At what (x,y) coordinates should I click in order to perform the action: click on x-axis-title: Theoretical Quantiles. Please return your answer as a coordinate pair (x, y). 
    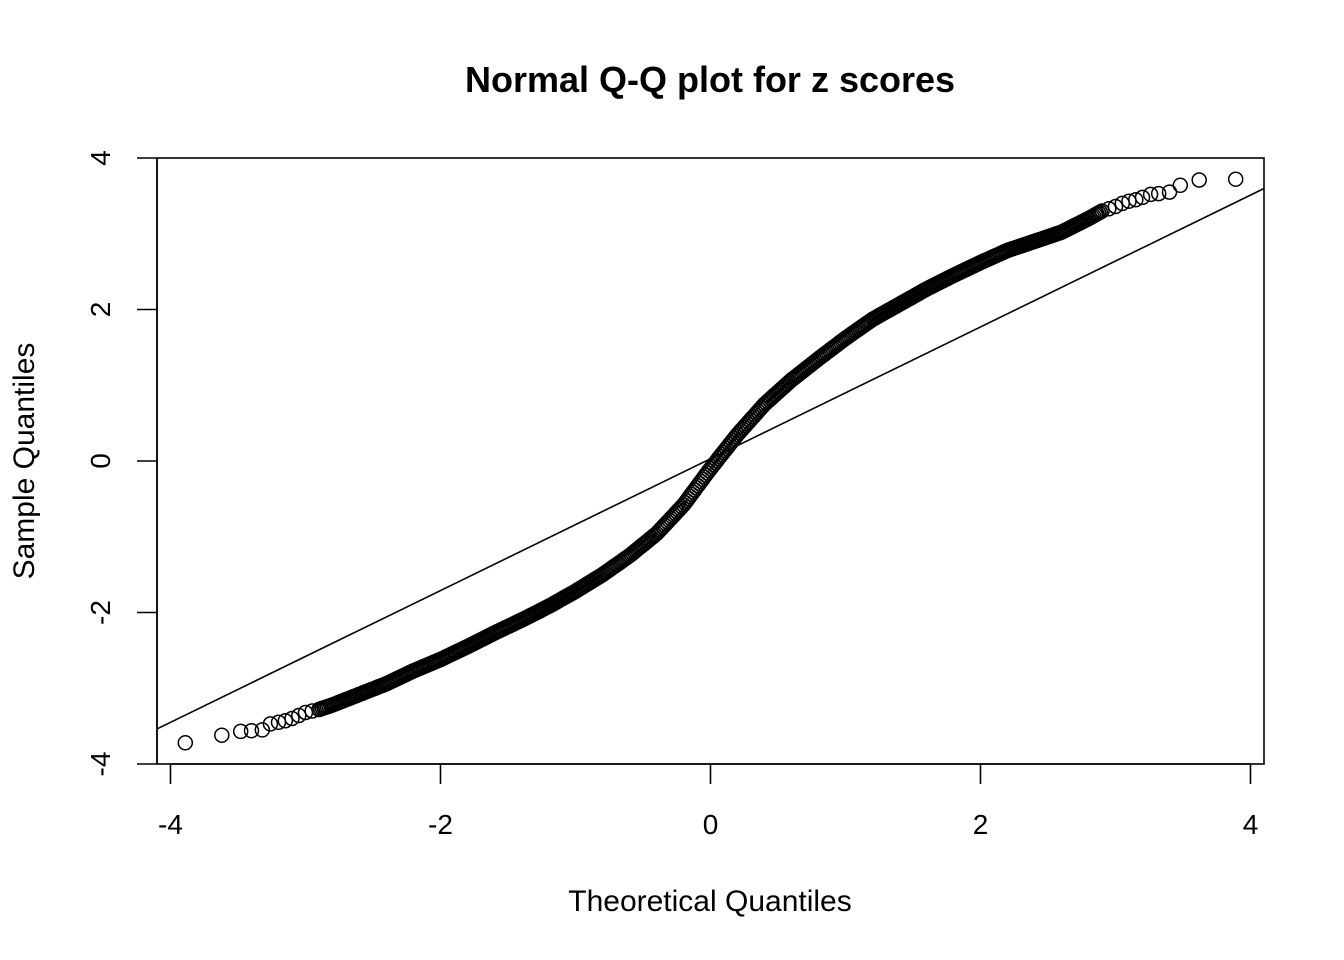
    Looking at the image, I should click on (709, 901).